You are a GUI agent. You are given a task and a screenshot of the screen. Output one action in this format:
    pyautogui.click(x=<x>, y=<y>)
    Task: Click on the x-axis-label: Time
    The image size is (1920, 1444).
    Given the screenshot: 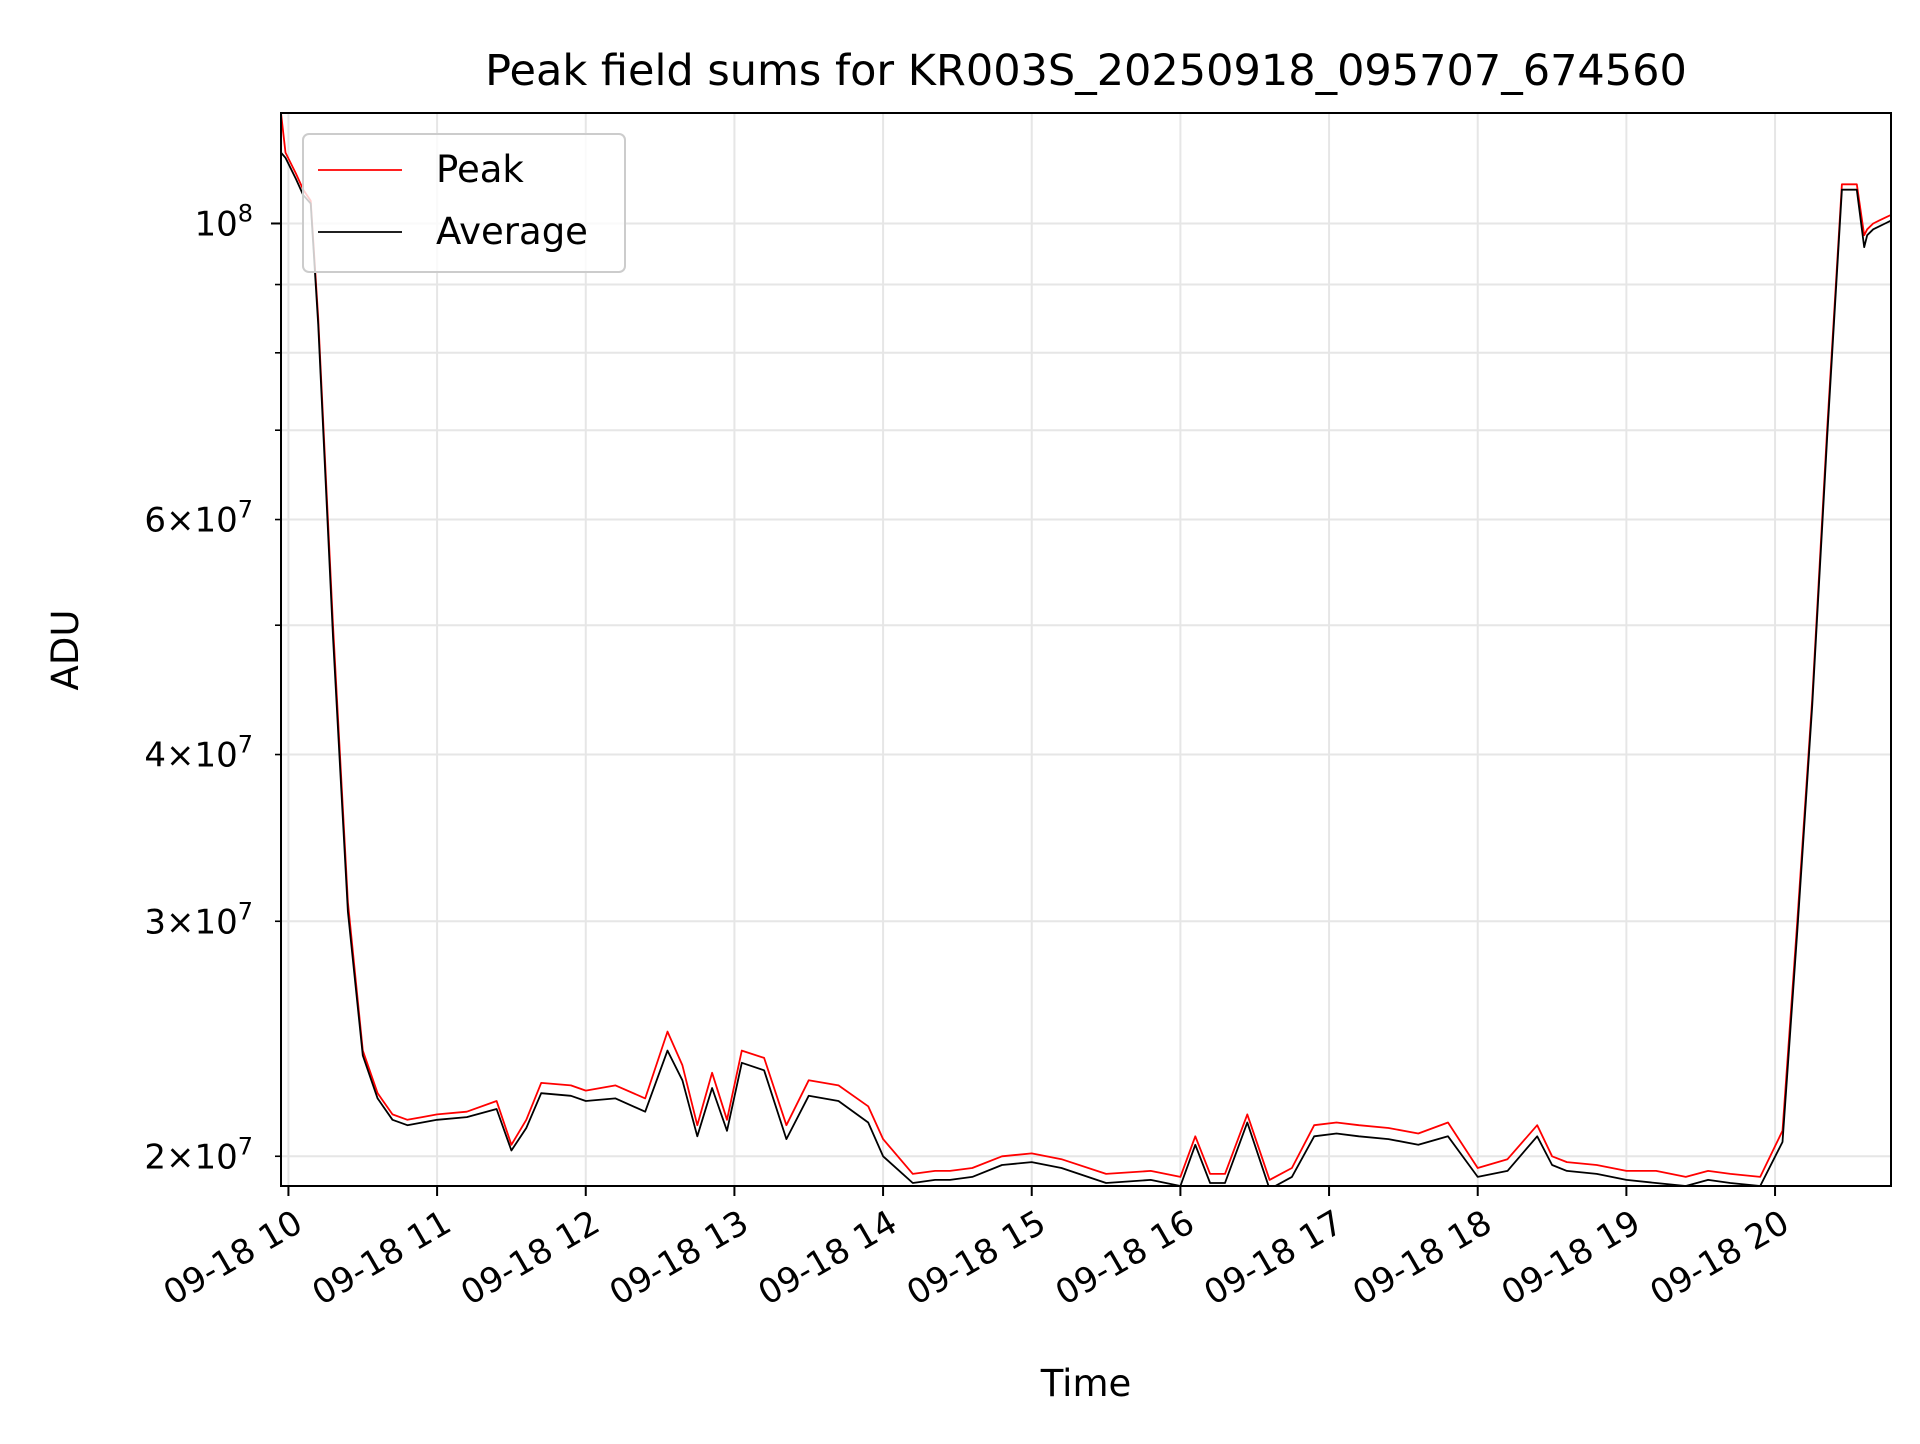 What is the action you would take?
    pyautogui.click(x=1086, y=1383)
    